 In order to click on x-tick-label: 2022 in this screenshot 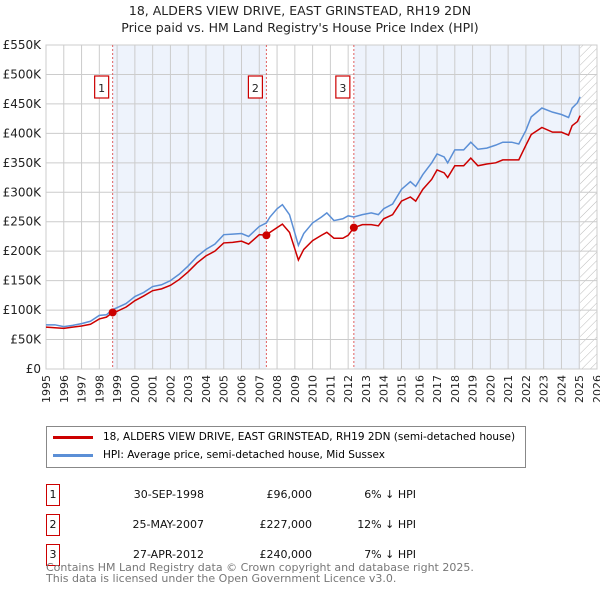, I will do `click(526, 389)`.